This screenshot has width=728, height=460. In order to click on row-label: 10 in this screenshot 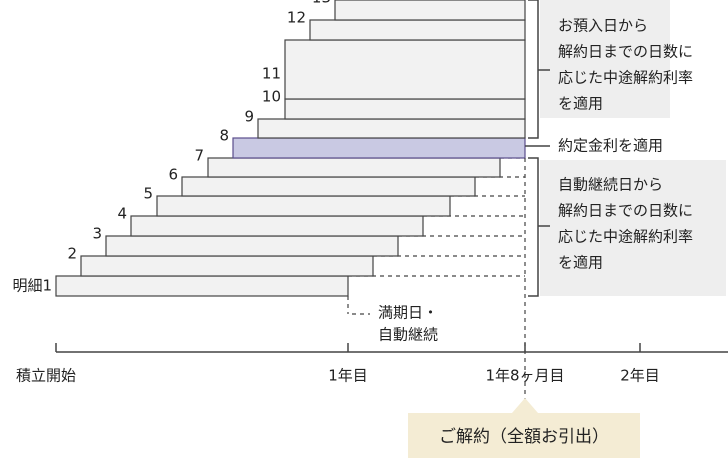, I will do `click(271, 97)`.